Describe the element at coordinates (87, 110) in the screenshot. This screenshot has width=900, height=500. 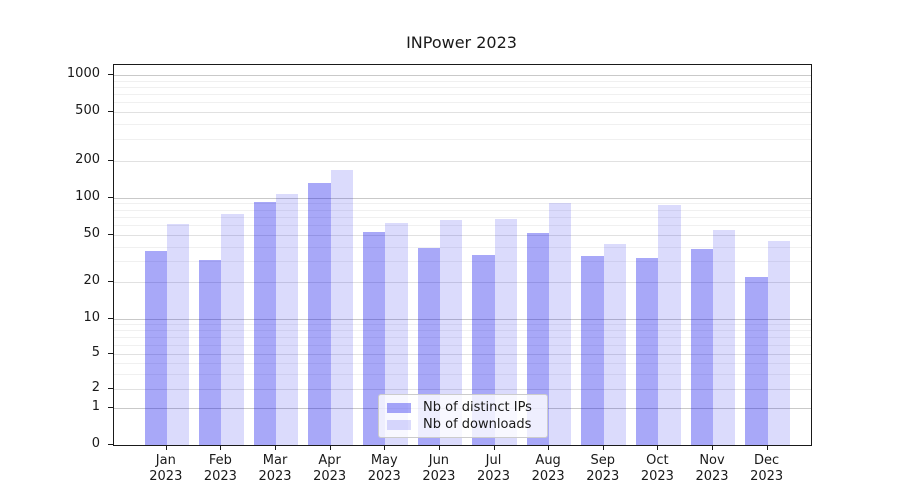
I see `y-tick-label: 500` at that location.